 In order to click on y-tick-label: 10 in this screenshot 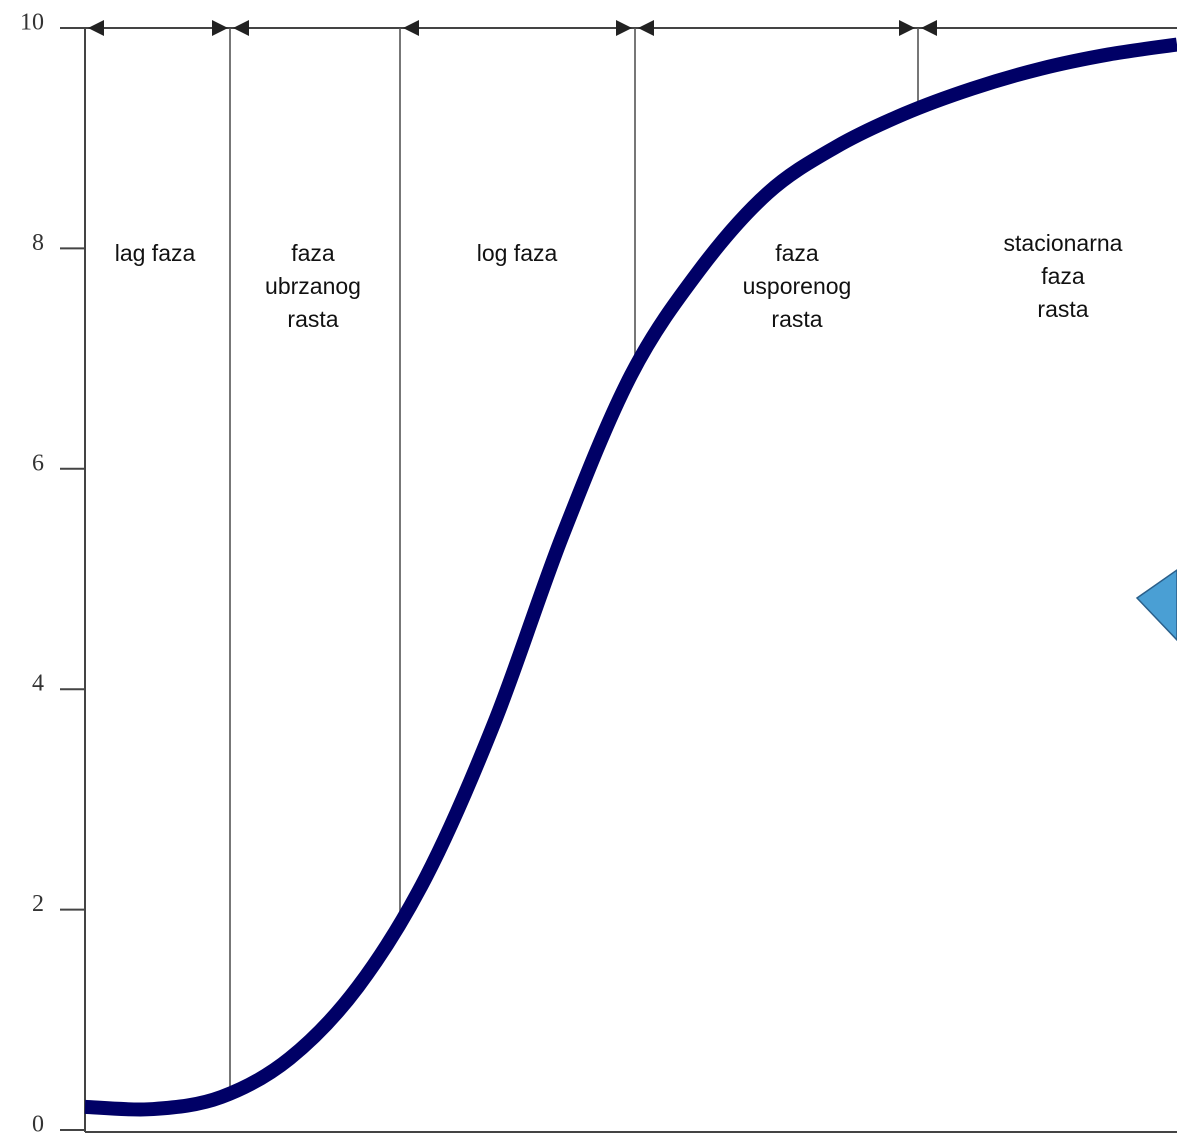, I will do `click(32, 23)`.